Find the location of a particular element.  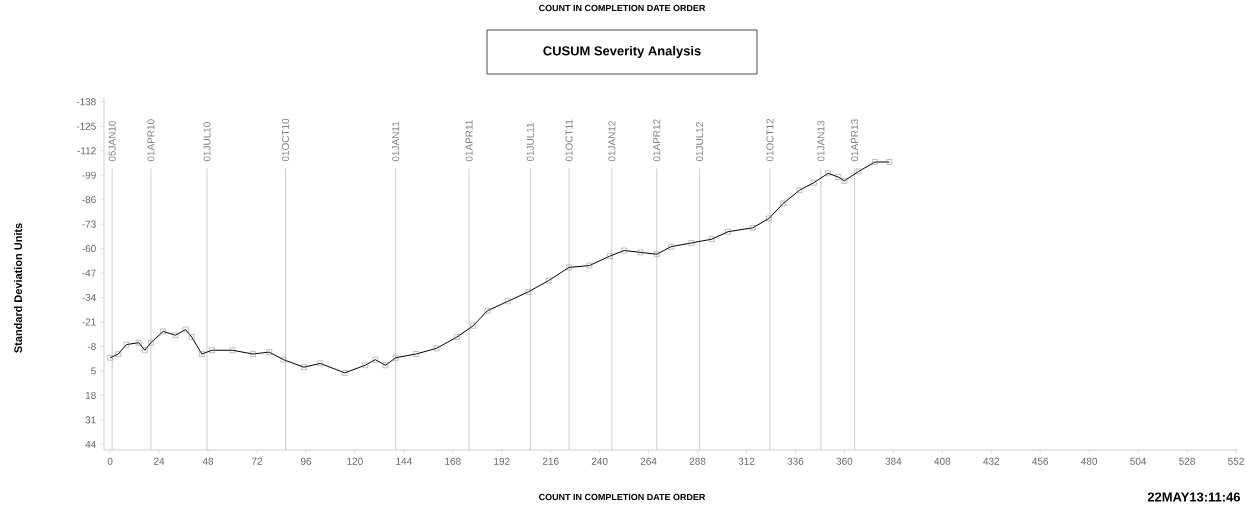

ref-line-label: 01JUL11 is located at coordinates (530, 142).